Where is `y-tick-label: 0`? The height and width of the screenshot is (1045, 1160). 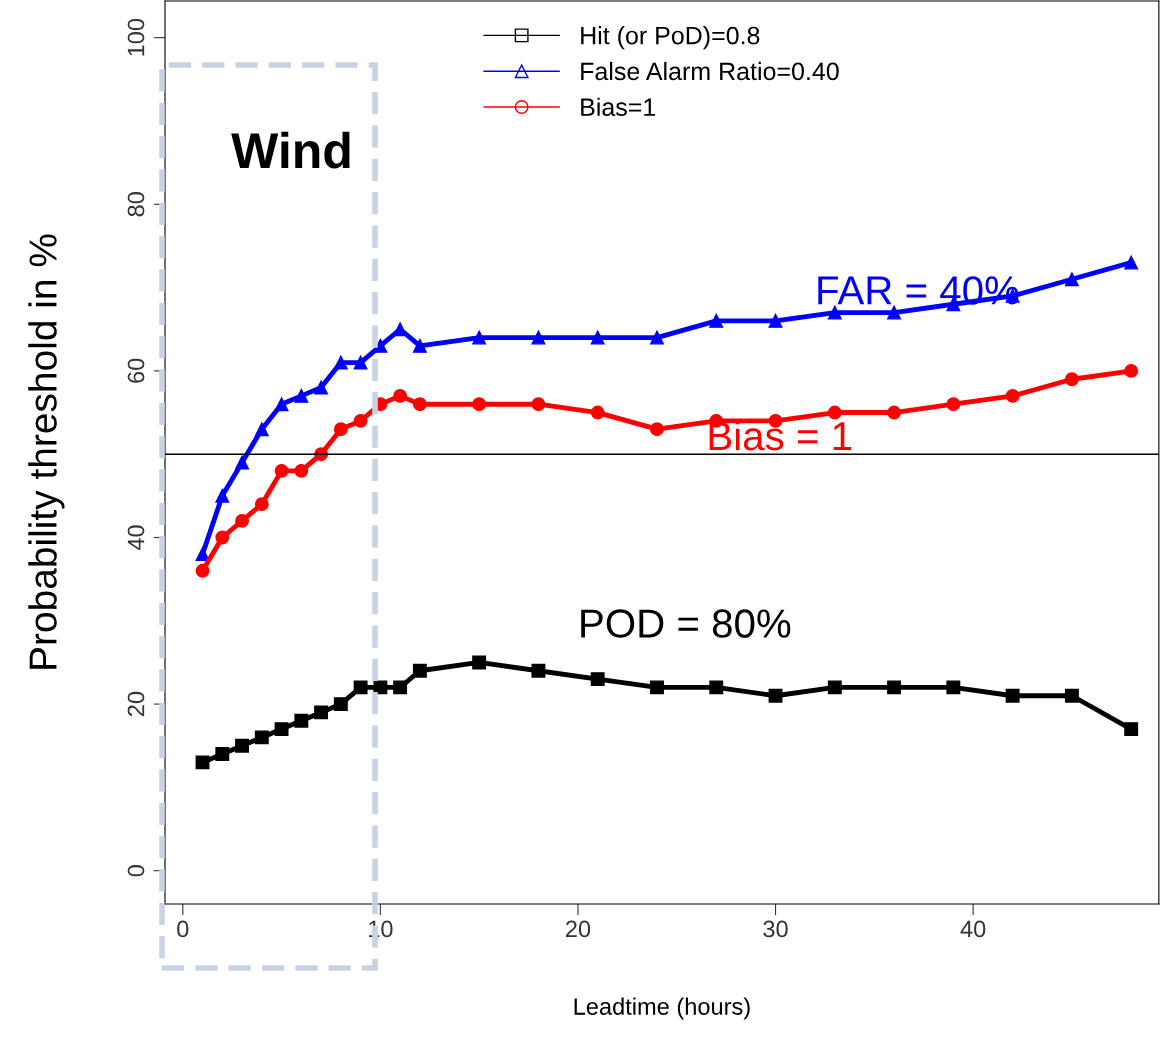 y-tick-label: 0 is located at coordinates (136, 871).